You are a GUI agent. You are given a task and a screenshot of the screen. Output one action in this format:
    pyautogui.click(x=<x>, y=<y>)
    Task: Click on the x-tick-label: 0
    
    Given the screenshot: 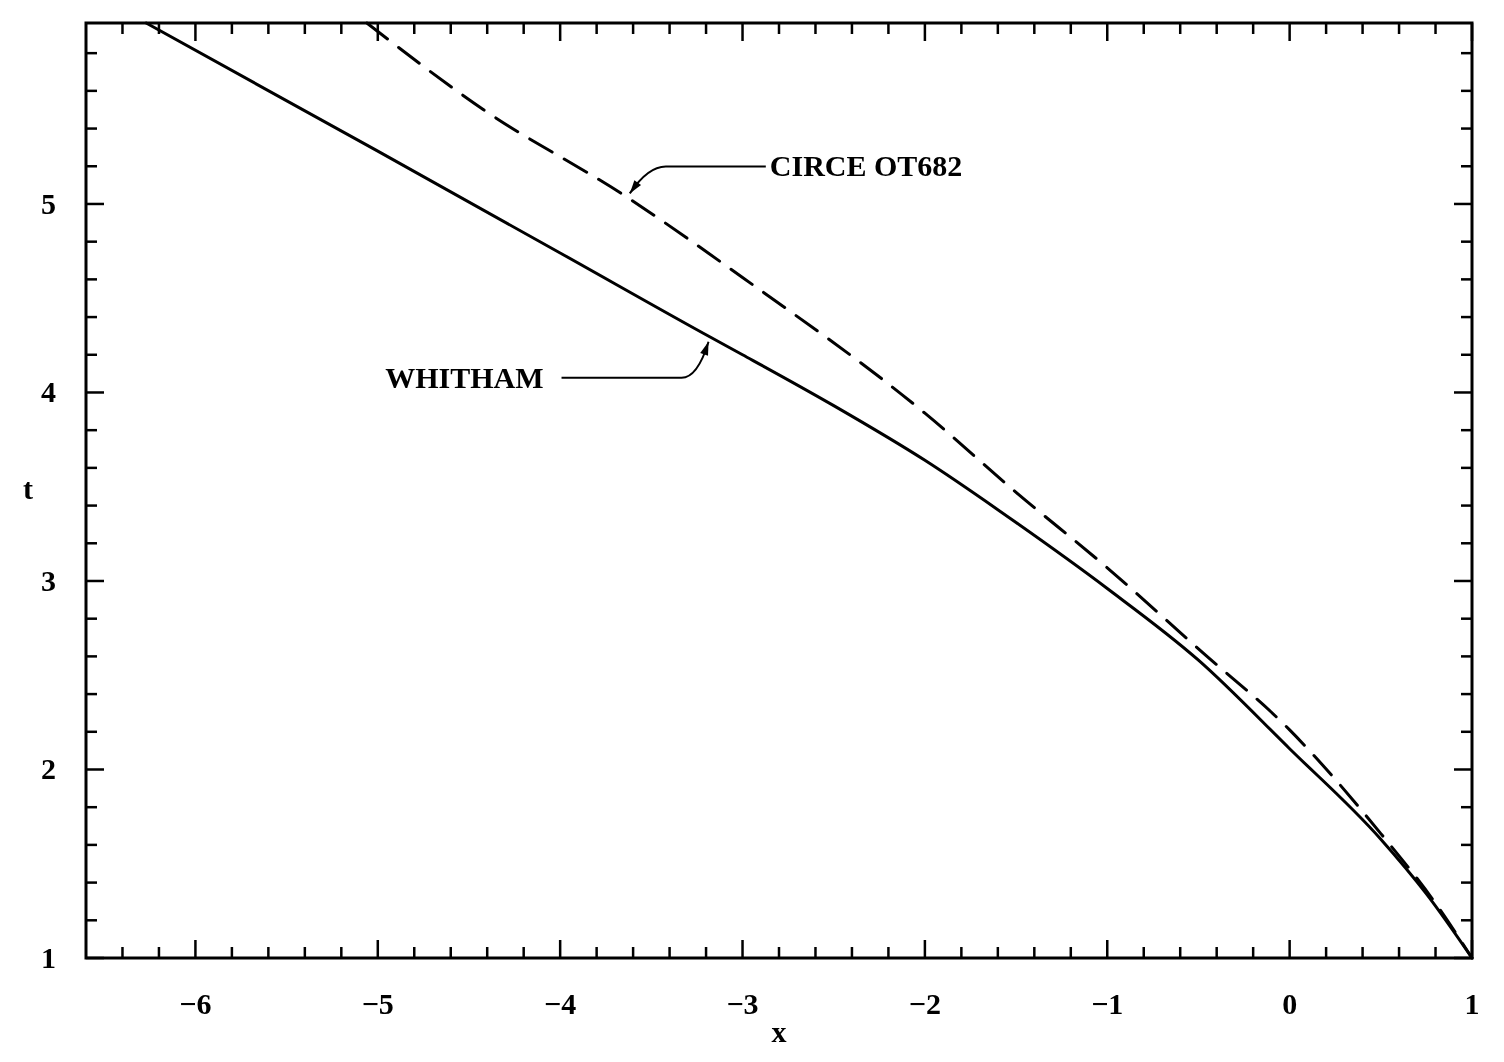 What is the action you would take?
    pyautogui.click(x=1290, y=1003)
    